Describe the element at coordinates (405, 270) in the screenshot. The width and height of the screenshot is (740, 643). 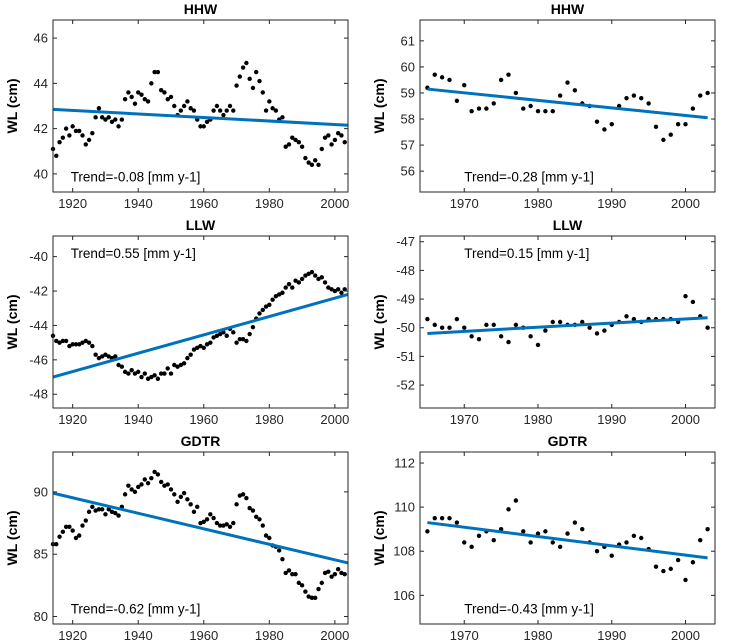
I see `y-tick-label: -48` at that location.